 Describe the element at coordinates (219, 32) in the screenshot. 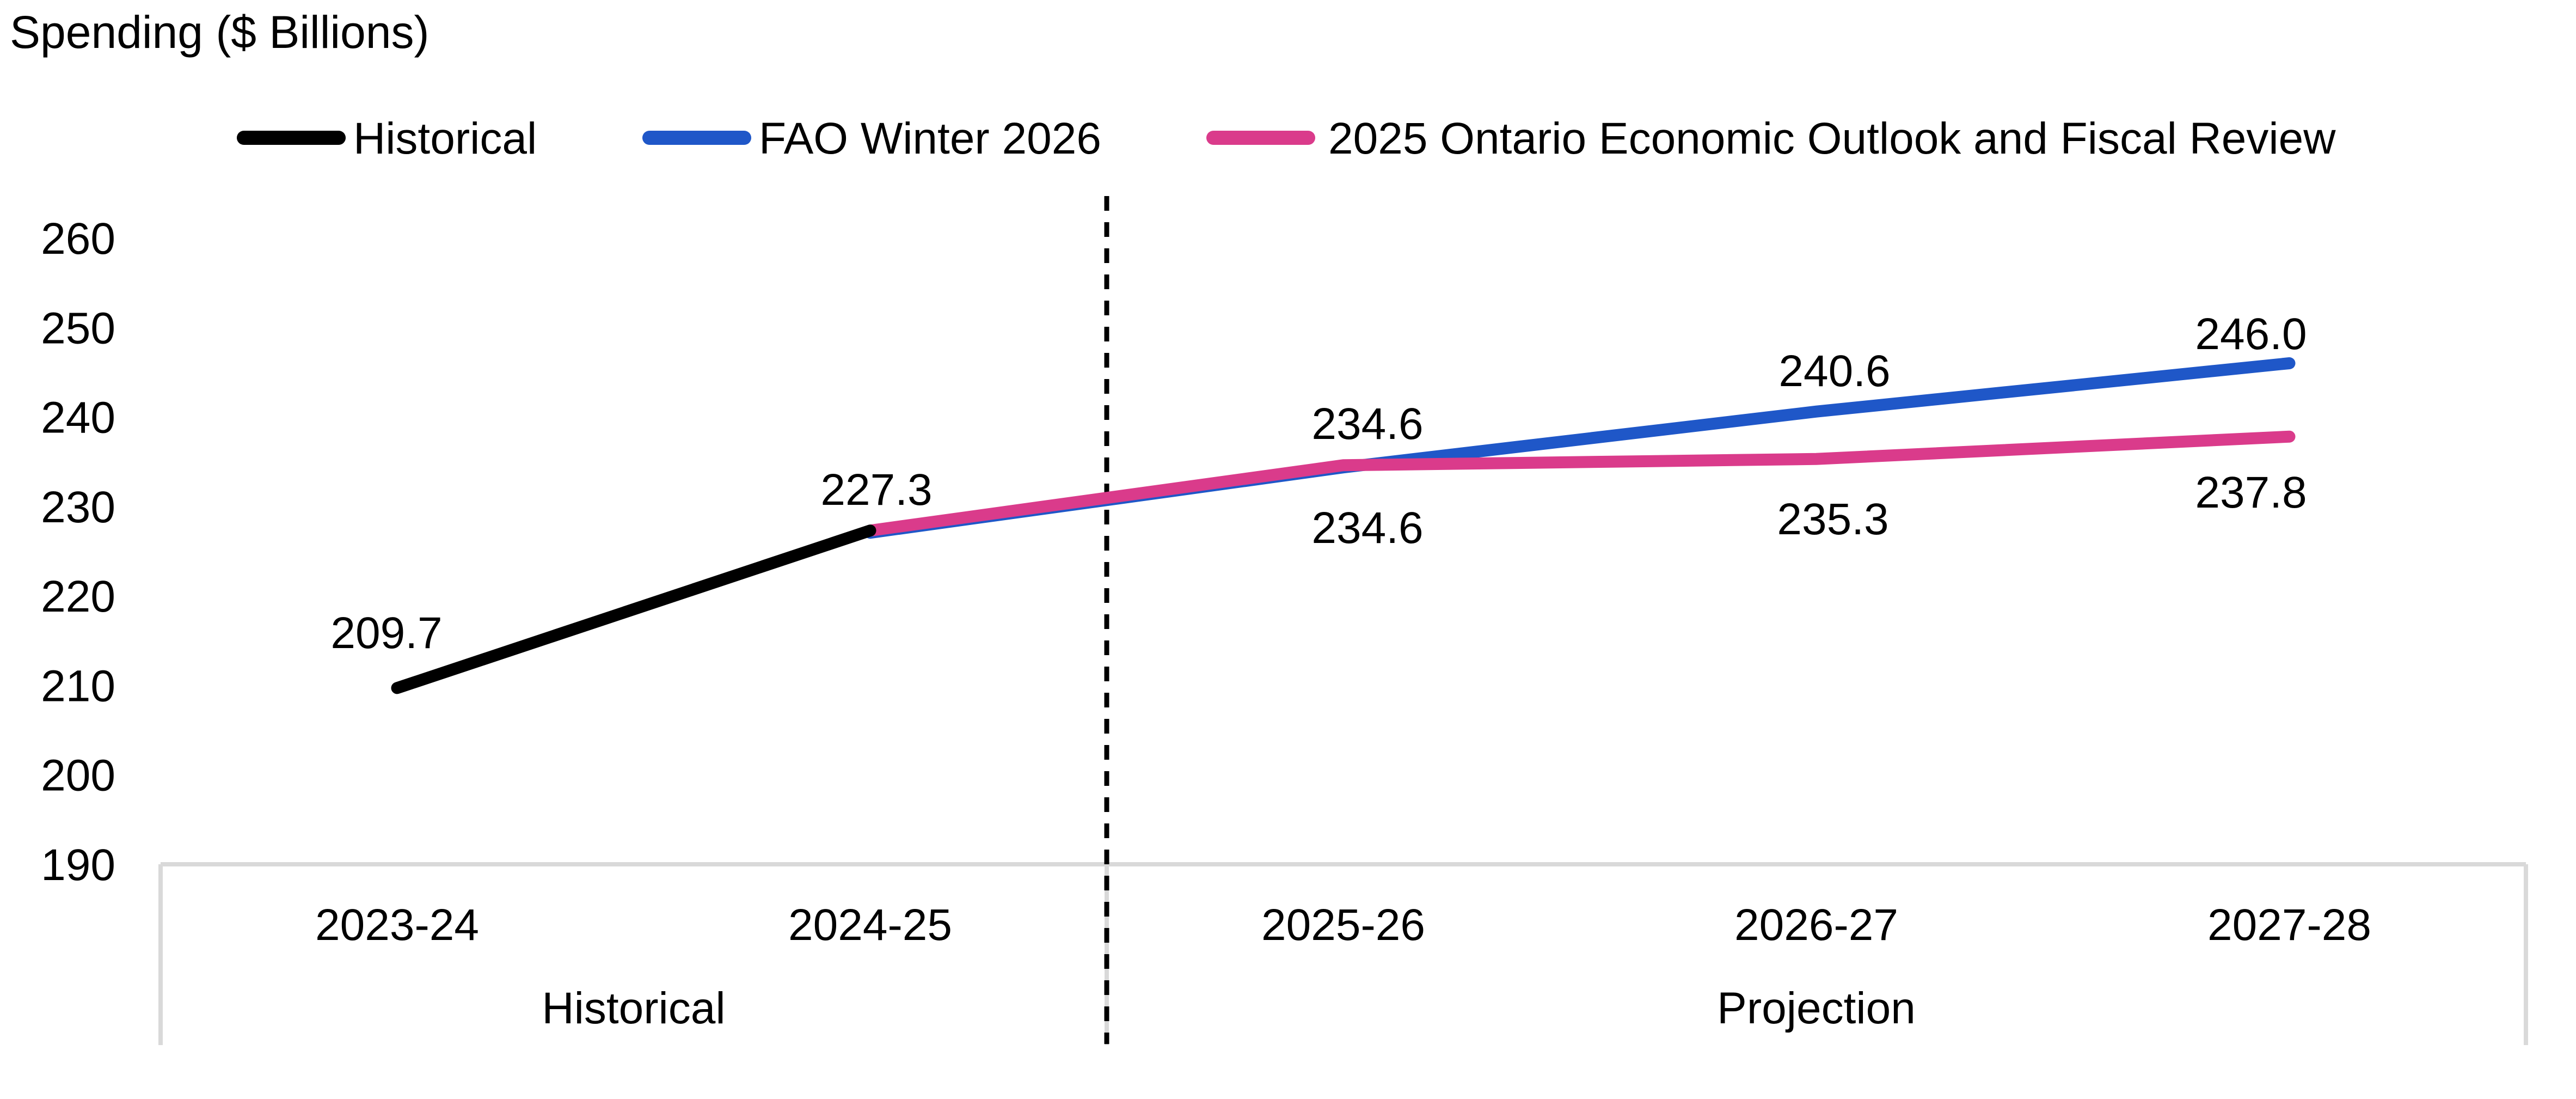

I see `chart-title: Spending ($ Billions)` at that location.